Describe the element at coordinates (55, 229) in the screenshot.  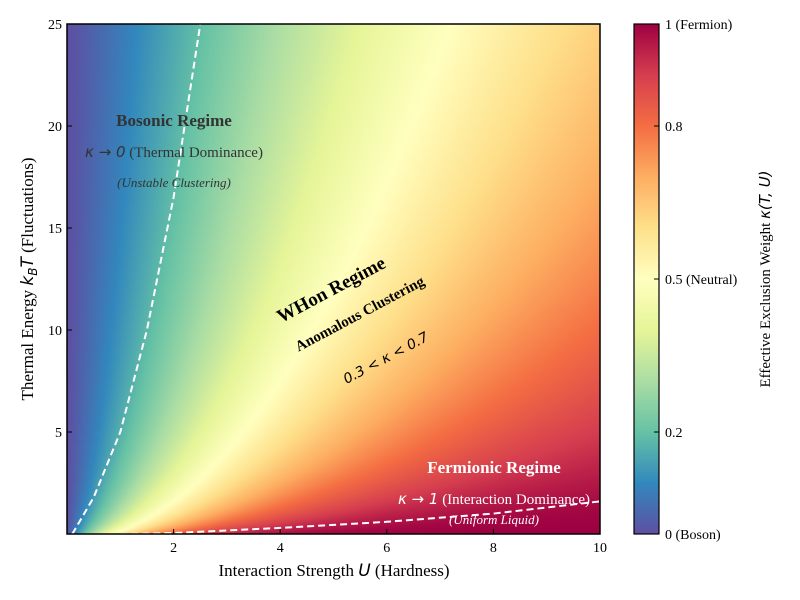
I see `y-tick-label: 15` at that location.